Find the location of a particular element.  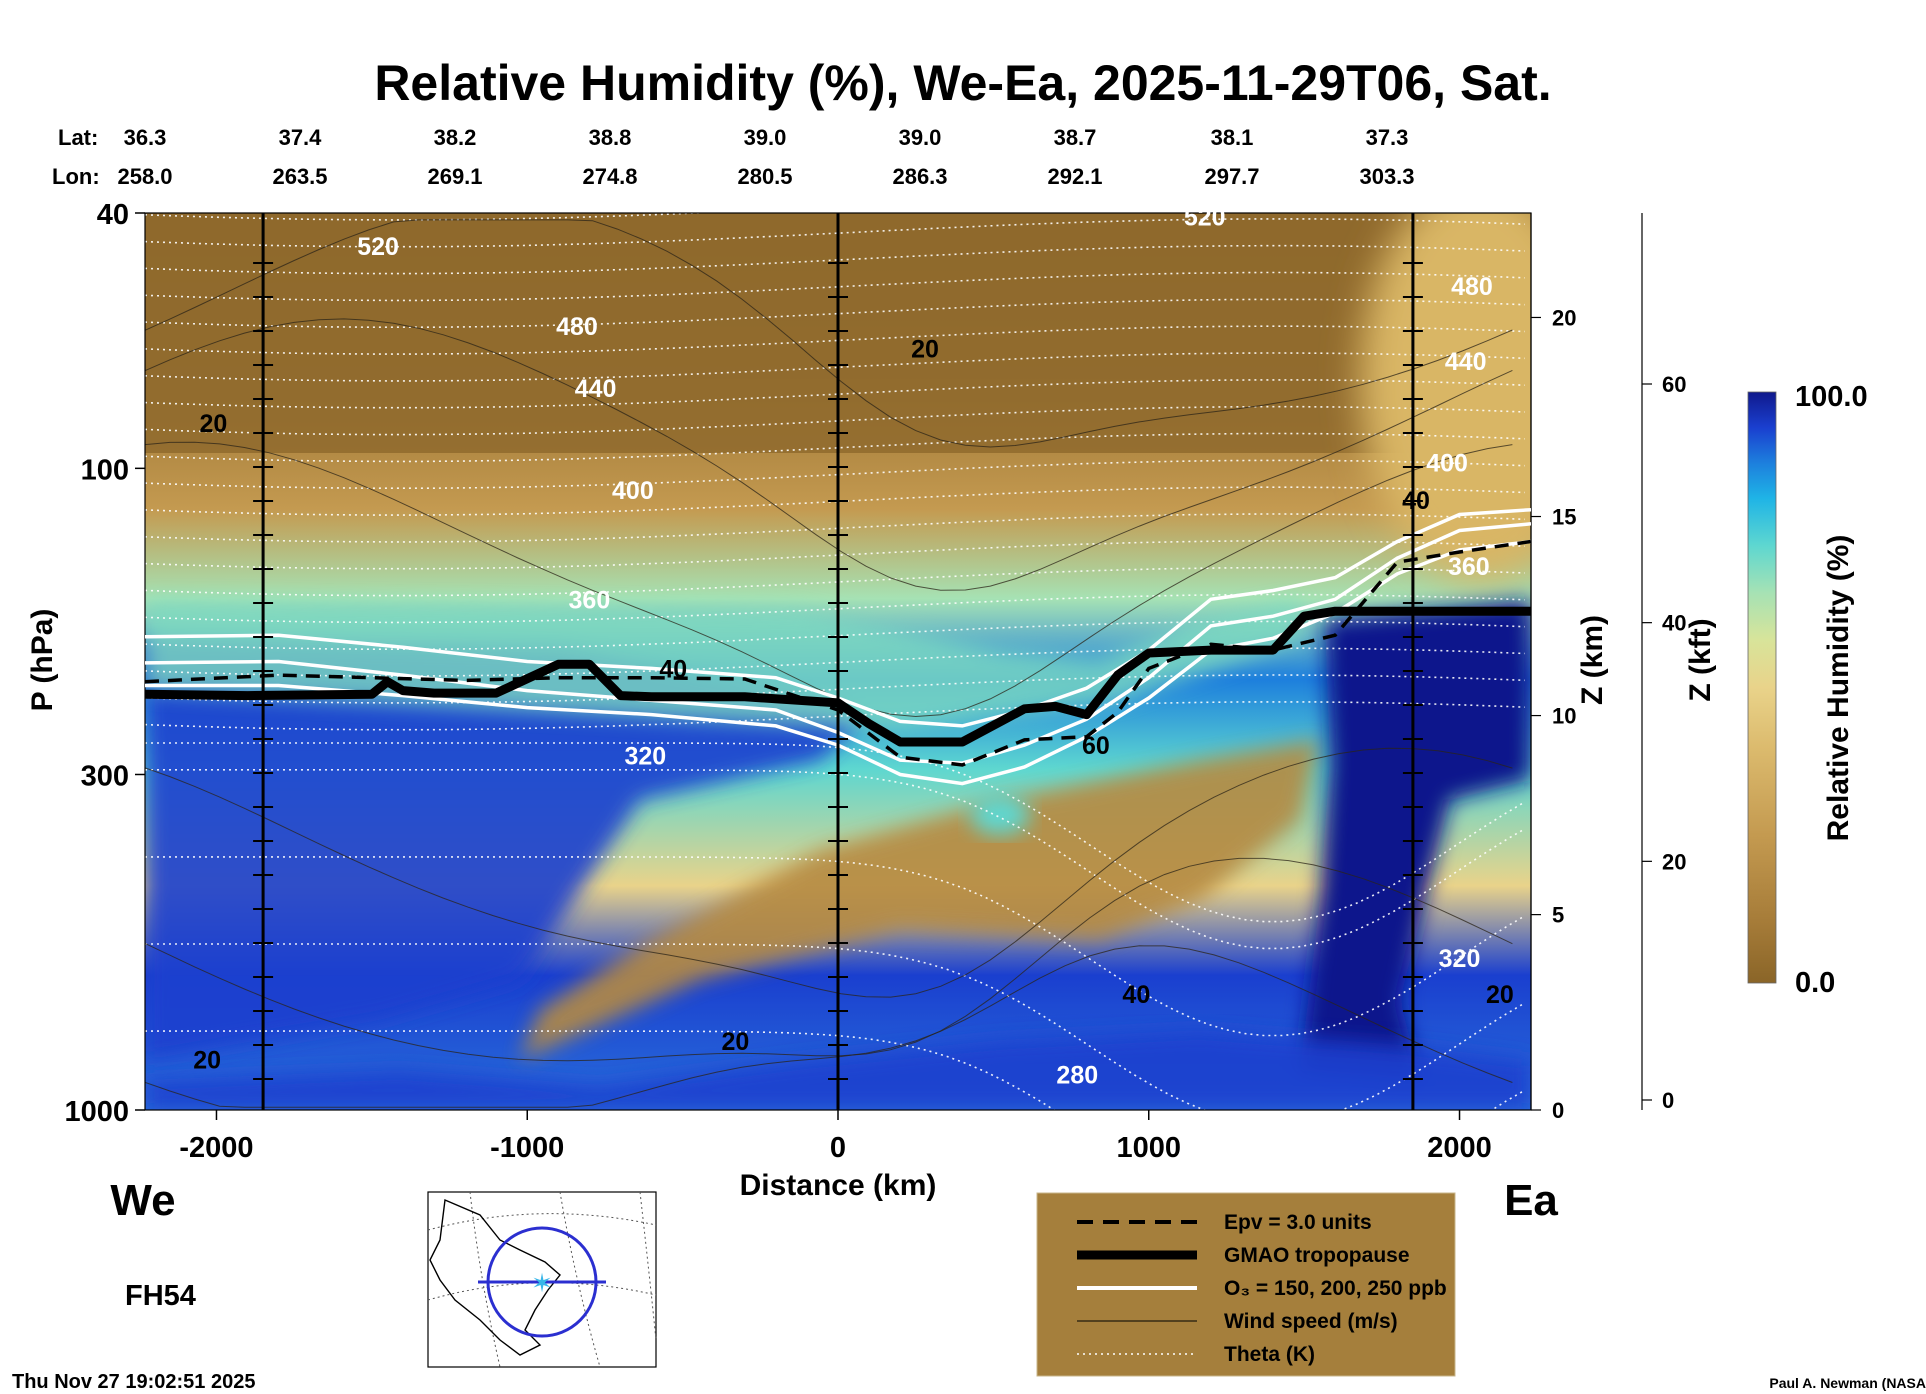

x-axis-label: Distance (km) is located at coordinates (838, 1185).